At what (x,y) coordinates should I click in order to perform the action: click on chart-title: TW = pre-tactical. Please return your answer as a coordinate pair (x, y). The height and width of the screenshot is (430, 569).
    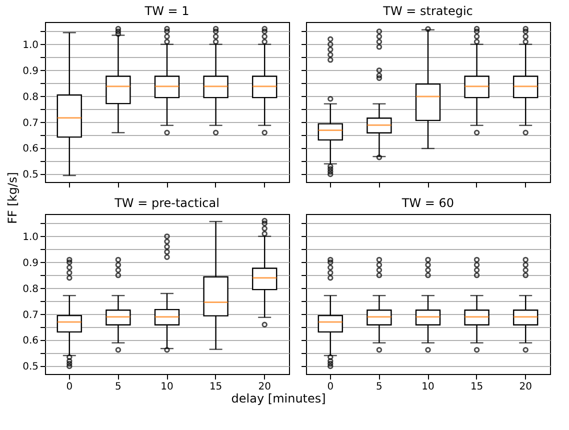
    Looking at the image, I should click on (167, 203).